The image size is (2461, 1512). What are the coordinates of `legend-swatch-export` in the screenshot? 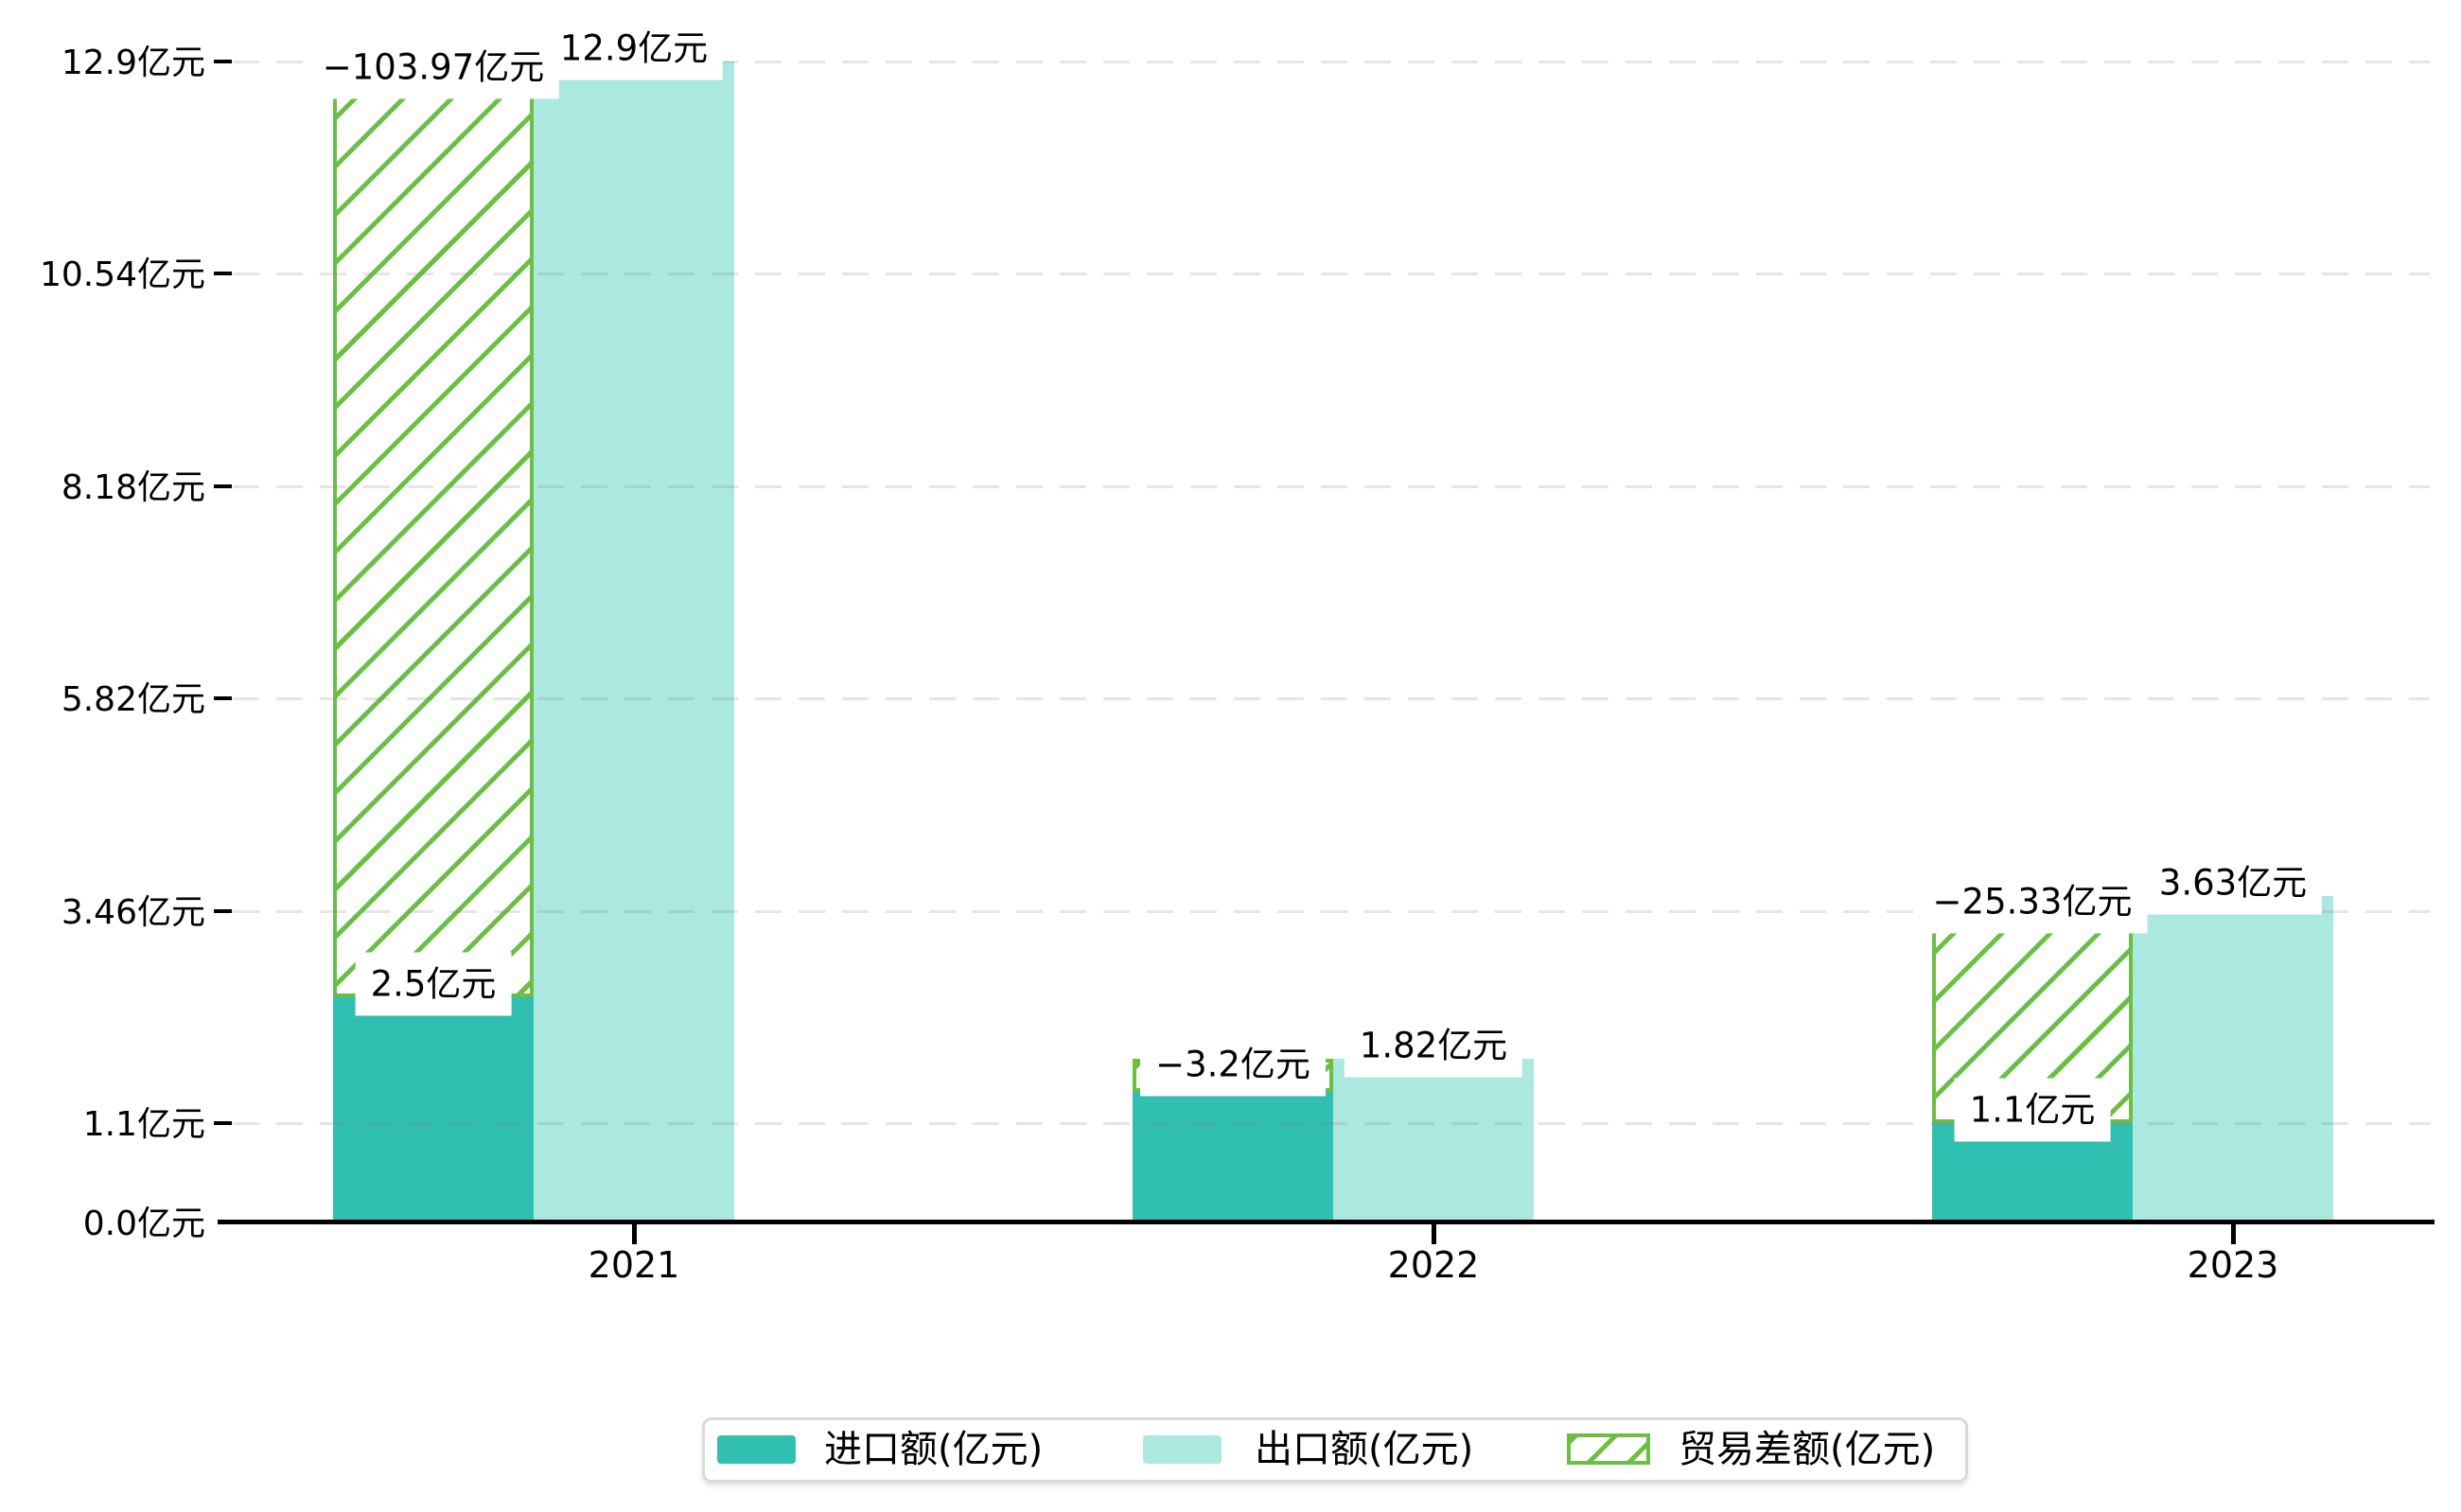 It's located at (1182, 1449).